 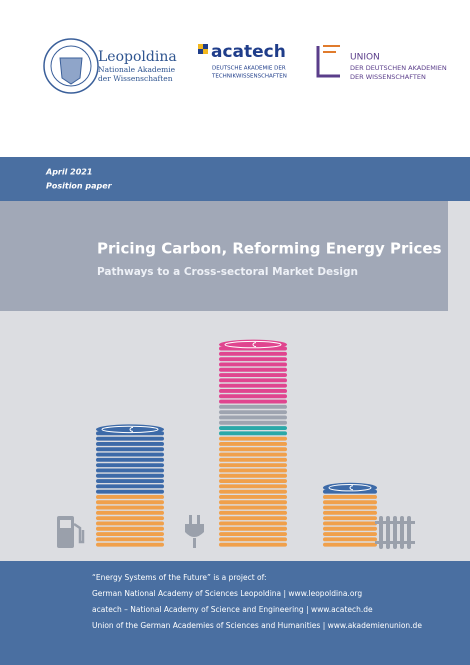 I want to click on logo-name: UNION, so click(x=365, y=58).